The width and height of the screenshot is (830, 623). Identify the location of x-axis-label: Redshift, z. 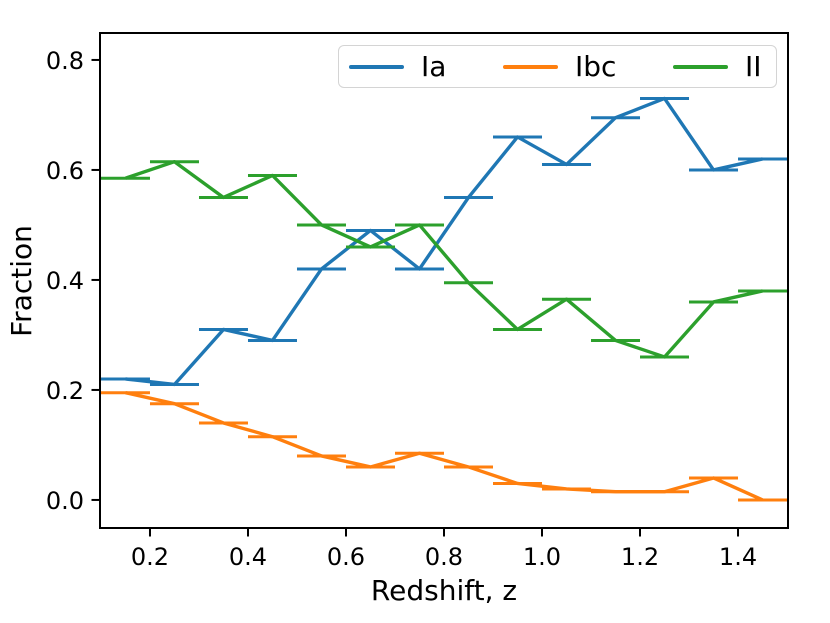
(444, 590).